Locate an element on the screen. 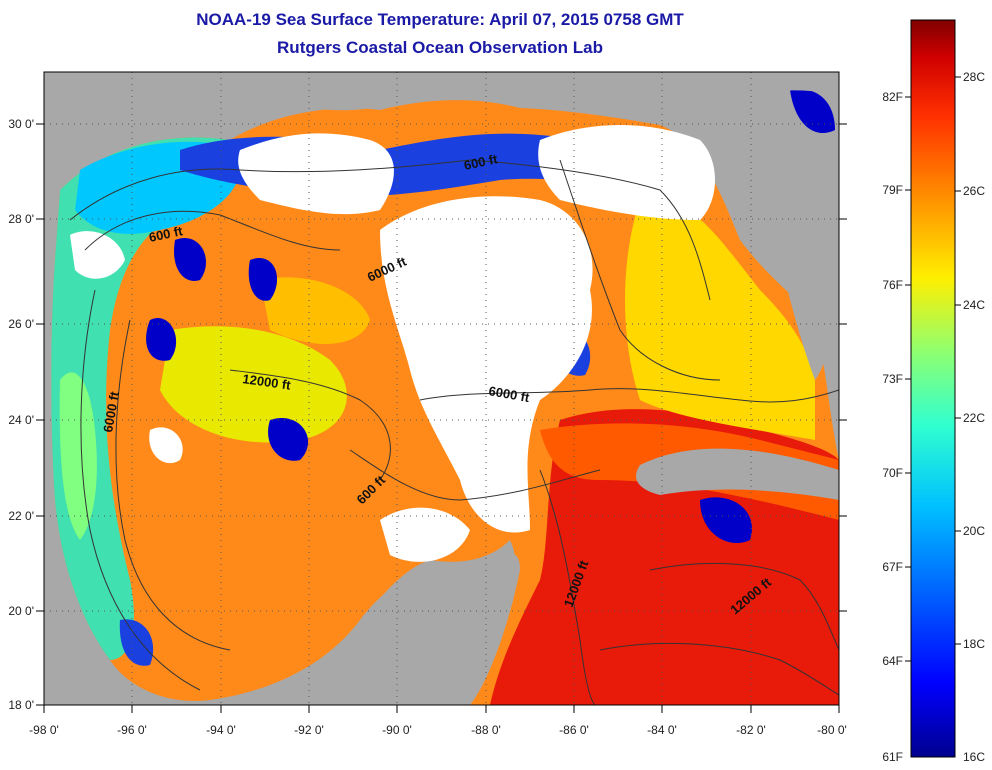 This screenshot has height=770, width=992. colorbar-label-f: 67F is located at coordinates (892, 567).